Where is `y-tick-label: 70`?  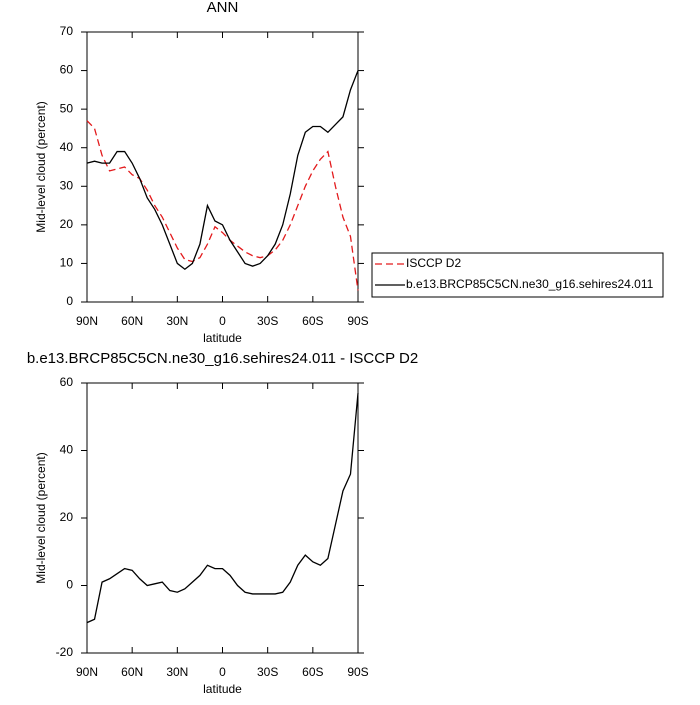 y-tick-label: 70 is located at coordinates (67, 31).